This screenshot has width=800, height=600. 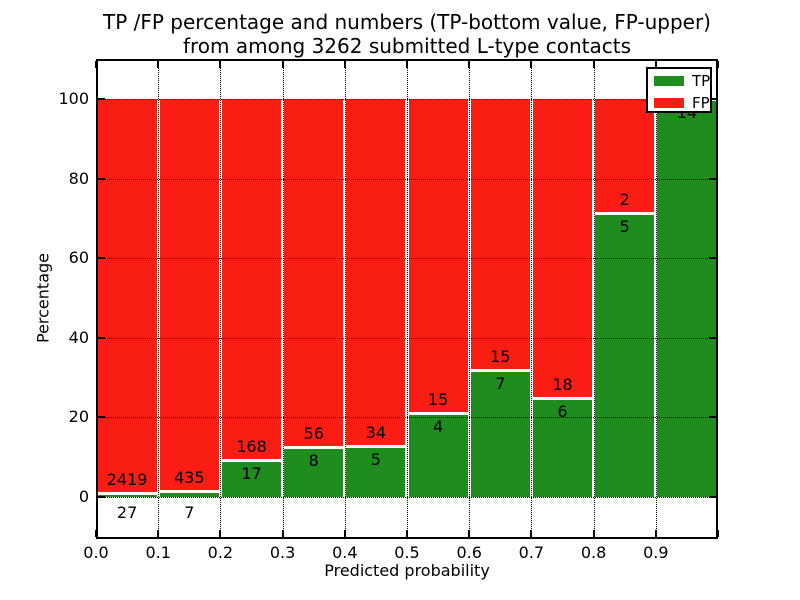 I want to click on tp-color-swatch, so click(x=669, y=81).